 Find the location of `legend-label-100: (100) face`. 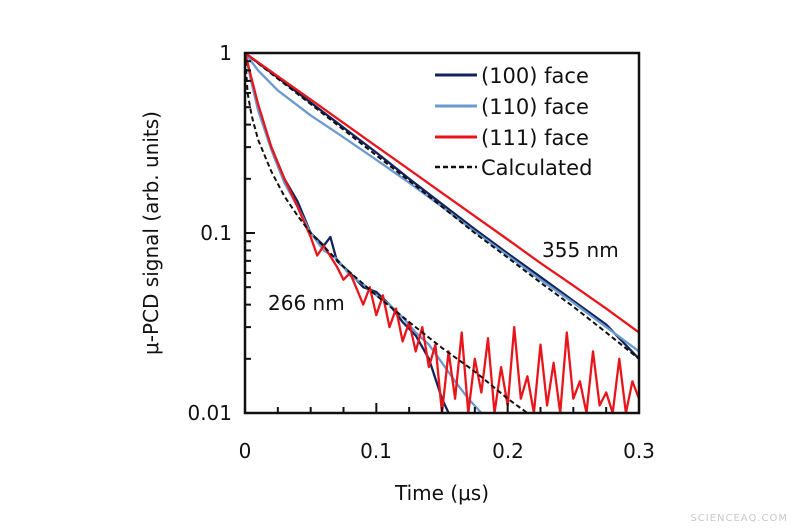

legend-label-100: (100) face is located at coordinates (535, 76).